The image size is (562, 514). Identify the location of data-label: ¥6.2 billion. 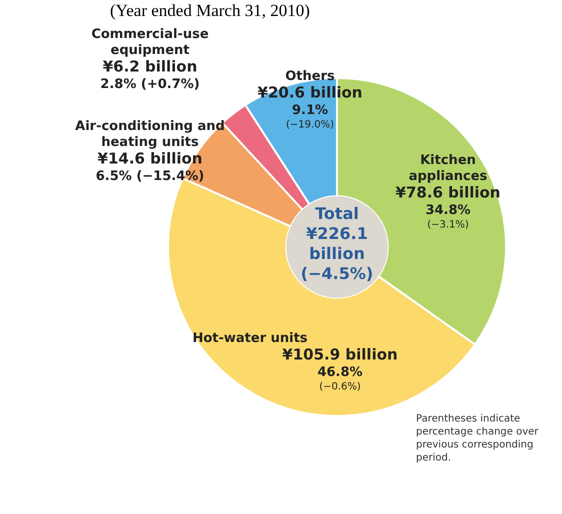
(150, 66).